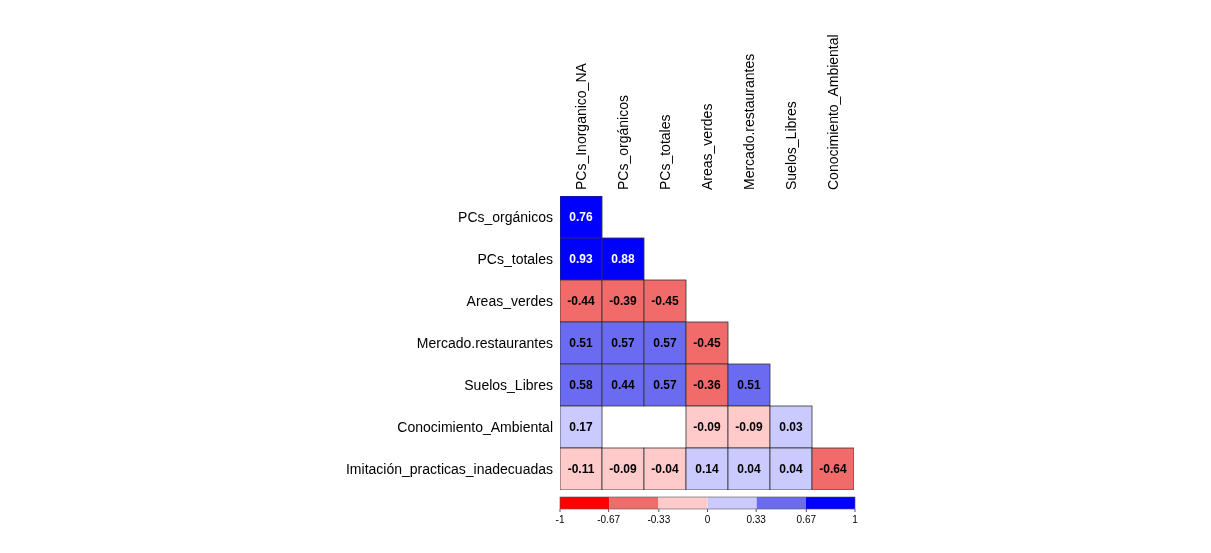 Image resolution: width=1211 pixels, height=553 pixels. Describe the element at coordinates (449, 469) in the screenshot. I see `y-tick-label: Imitación_practicas_inadecuadas` at that location.